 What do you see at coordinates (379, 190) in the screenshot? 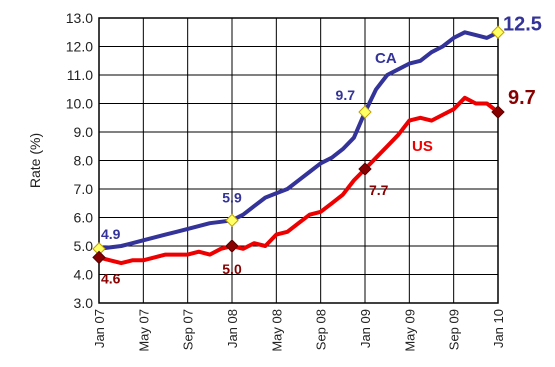
I see `data-label-us_jan09: 7.7` at bounding box center [379, 190].